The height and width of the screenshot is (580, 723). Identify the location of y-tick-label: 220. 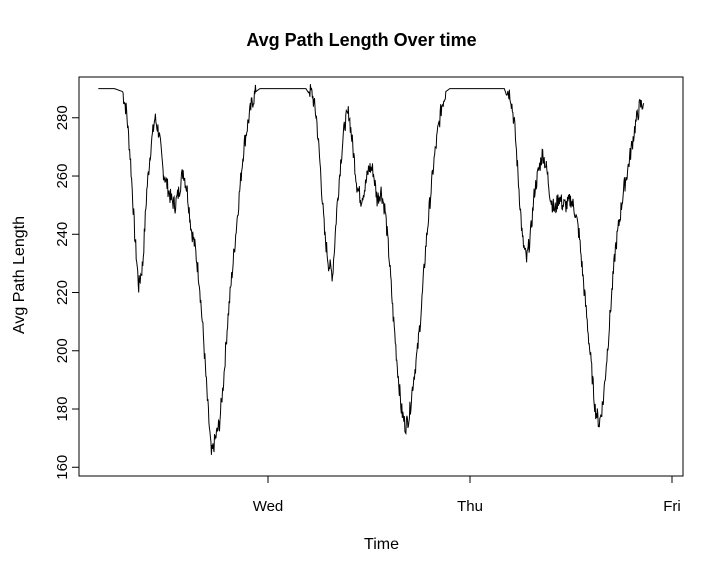
(62, 292).